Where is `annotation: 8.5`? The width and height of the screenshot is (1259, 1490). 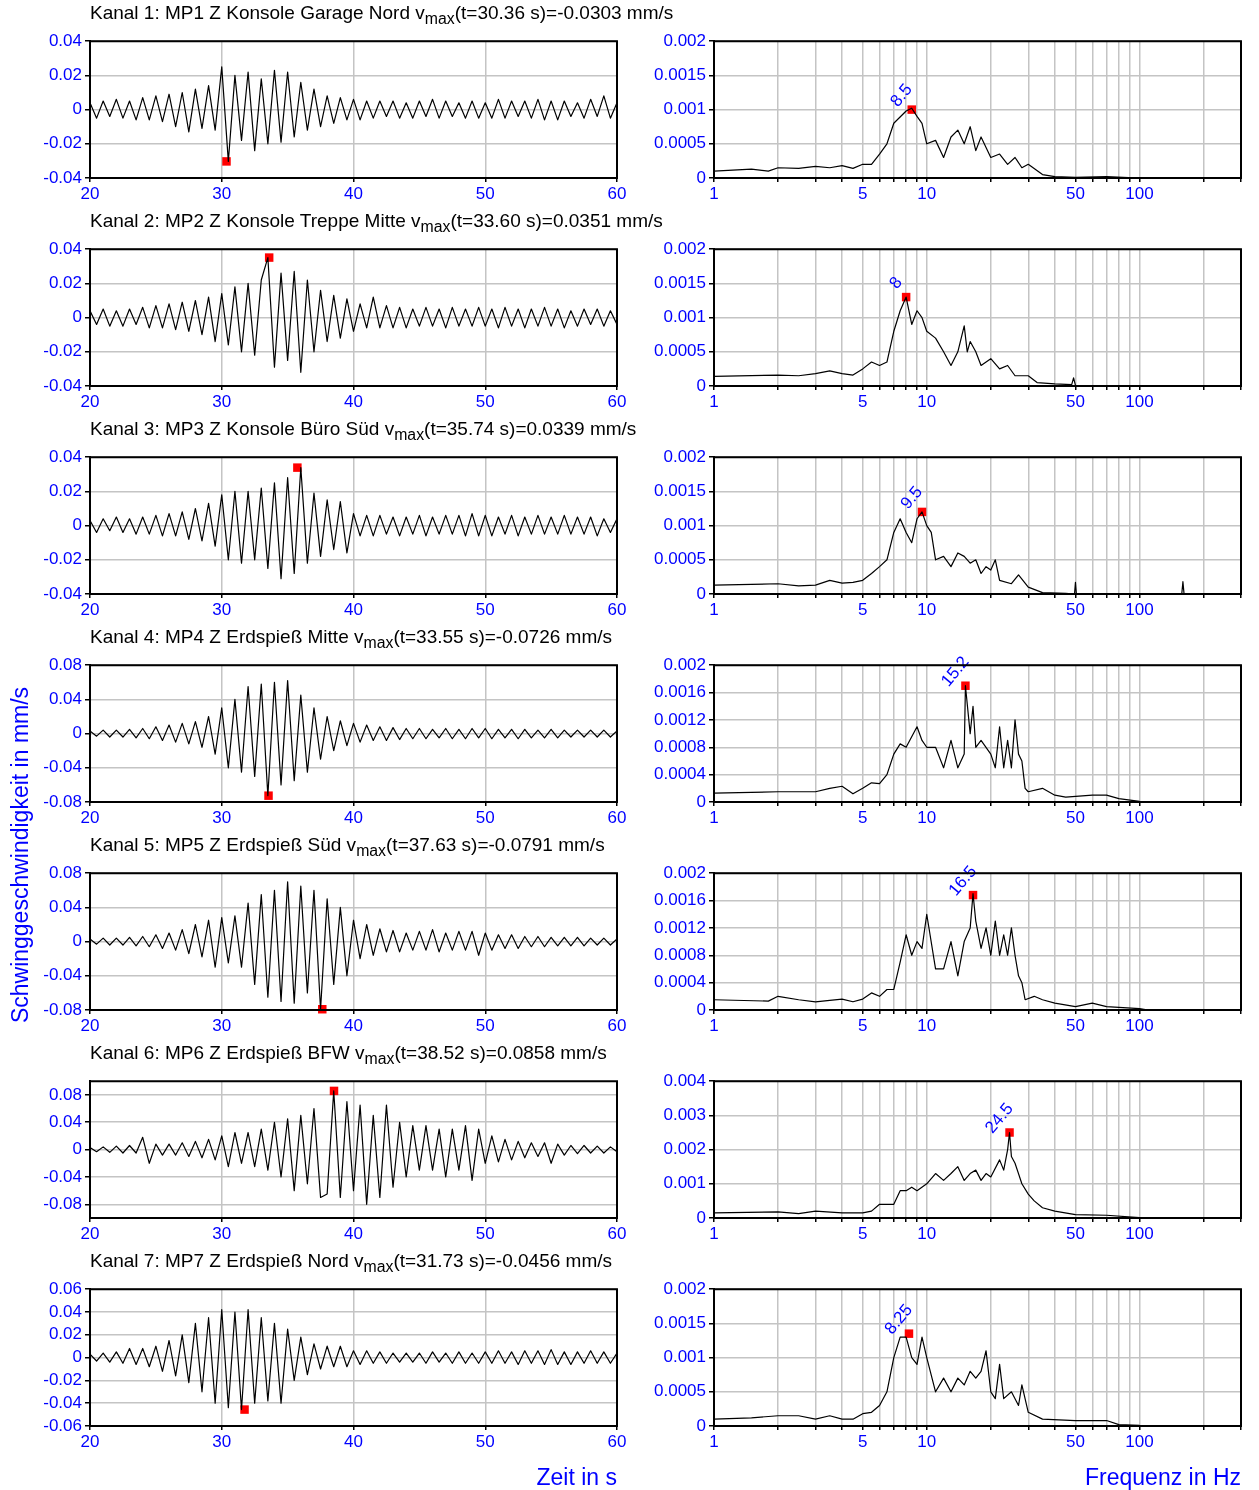 annotation: 8.5 is located at coordinates (901, 95).